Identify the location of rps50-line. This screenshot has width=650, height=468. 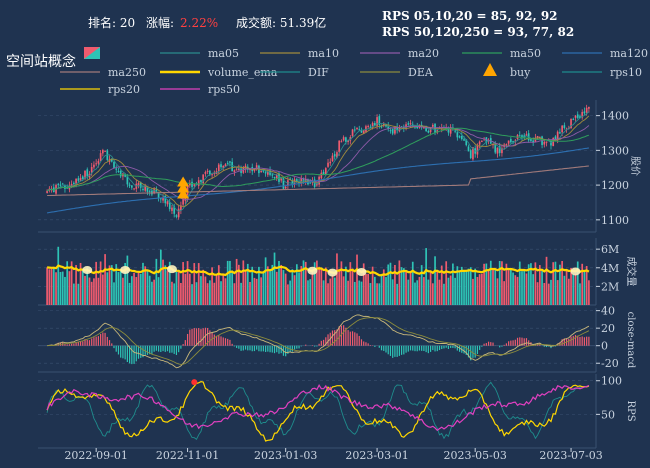
(318, 407).